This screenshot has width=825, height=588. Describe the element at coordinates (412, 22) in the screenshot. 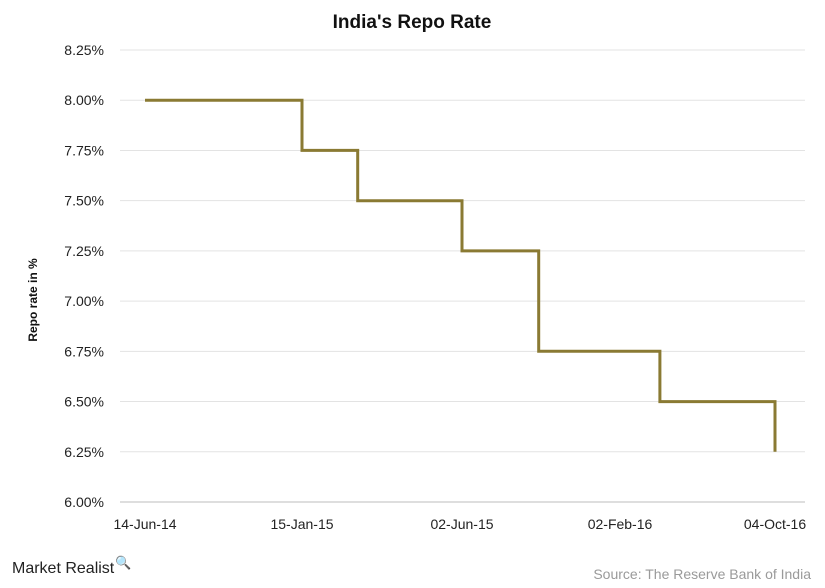

I see `chart-title: India's Repo Rate` at that location.